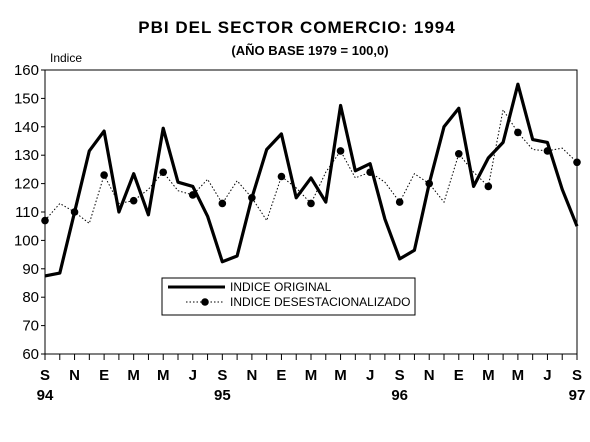 The height and width of the screenshot is (442, 590). I want to click on x-axis: S N E M M J S N E M M J S N E M M J S94 95 96 97, so click(311, 379).